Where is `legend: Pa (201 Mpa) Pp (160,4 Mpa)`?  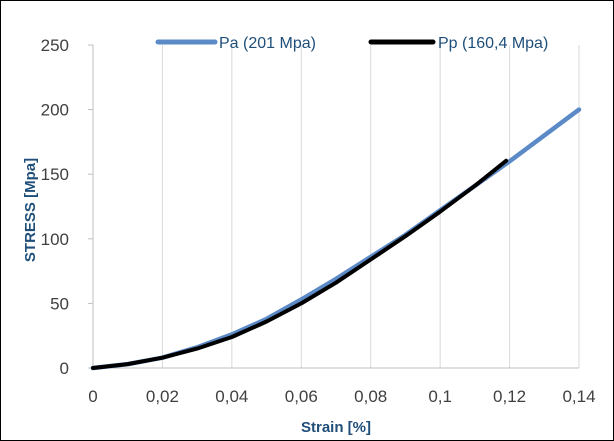
legend: Pa (201 Mpa) Pp (160,4 Mpa) is located at coordinates (351, 43).